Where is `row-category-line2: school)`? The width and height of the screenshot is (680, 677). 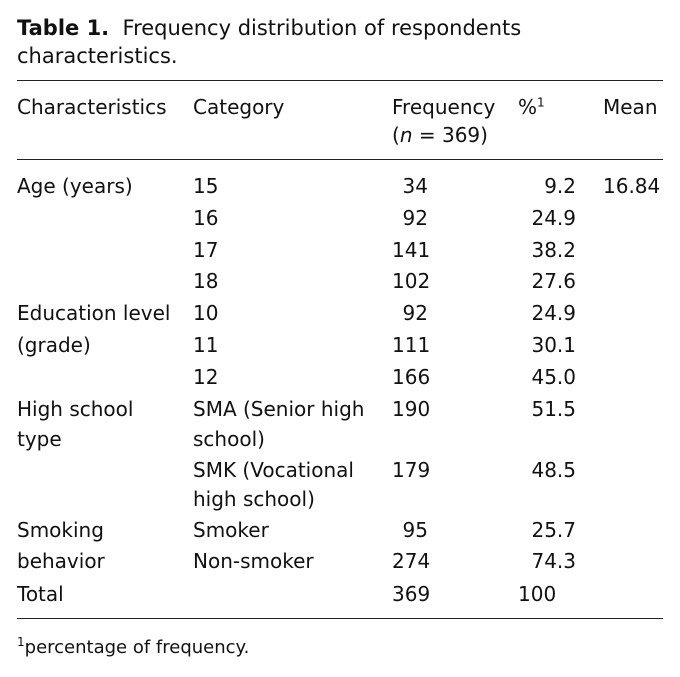 row-category-line2: school) is located at coordinates (229, 439).